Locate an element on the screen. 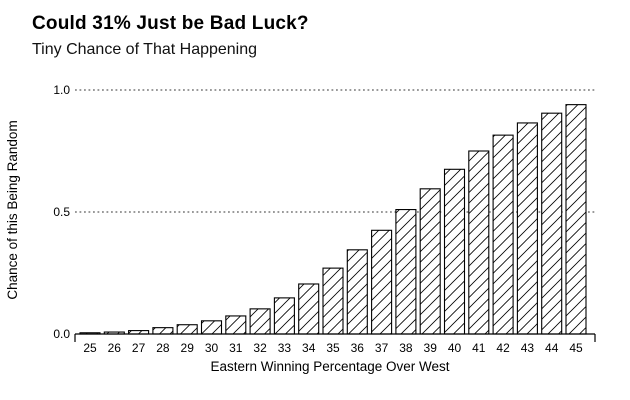  x-tick-label-33: 33 is located at coordinates (285, 348).